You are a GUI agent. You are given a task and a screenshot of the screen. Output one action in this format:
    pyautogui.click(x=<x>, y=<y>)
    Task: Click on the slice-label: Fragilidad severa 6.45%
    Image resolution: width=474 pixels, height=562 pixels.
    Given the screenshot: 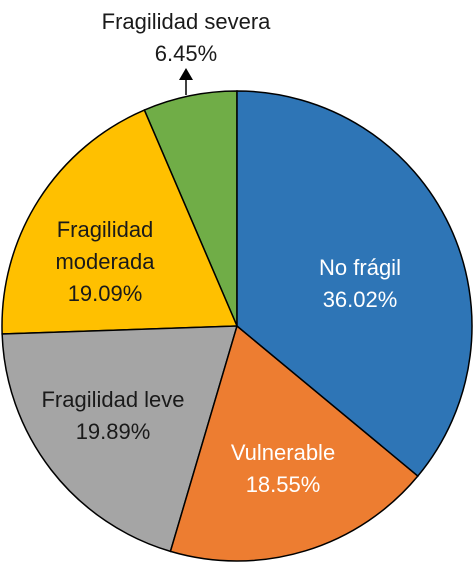 What is the action you would take?
    pyautogui.click(x=186, y=38)
    